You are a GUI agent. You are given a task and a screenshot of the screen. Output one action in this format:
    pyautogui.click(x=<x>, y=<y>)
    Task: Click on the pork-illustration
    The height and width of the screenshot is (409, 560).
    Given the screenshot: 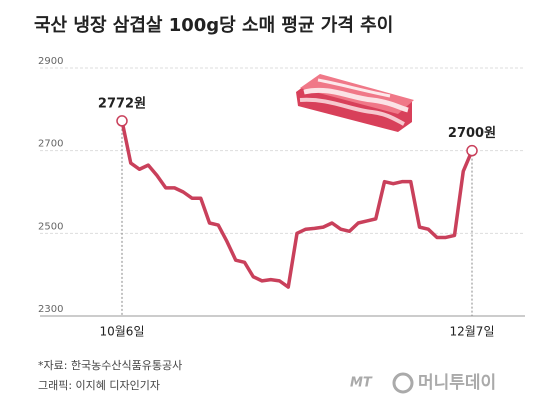 What is the action you would take?
    pyautogui.click(x=355, y=103)
    